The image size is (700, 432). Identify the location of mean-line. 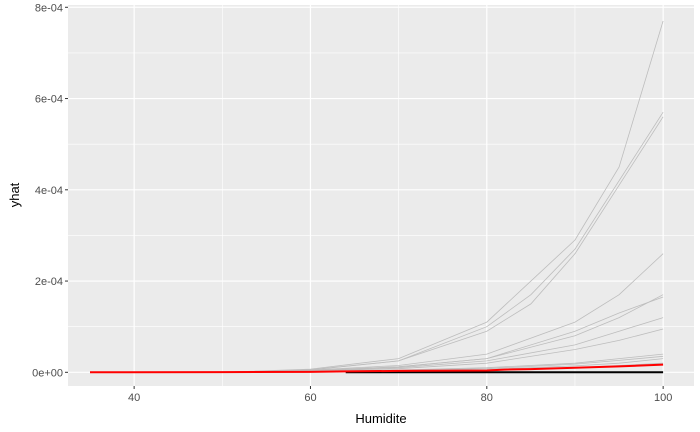
(376, 368).